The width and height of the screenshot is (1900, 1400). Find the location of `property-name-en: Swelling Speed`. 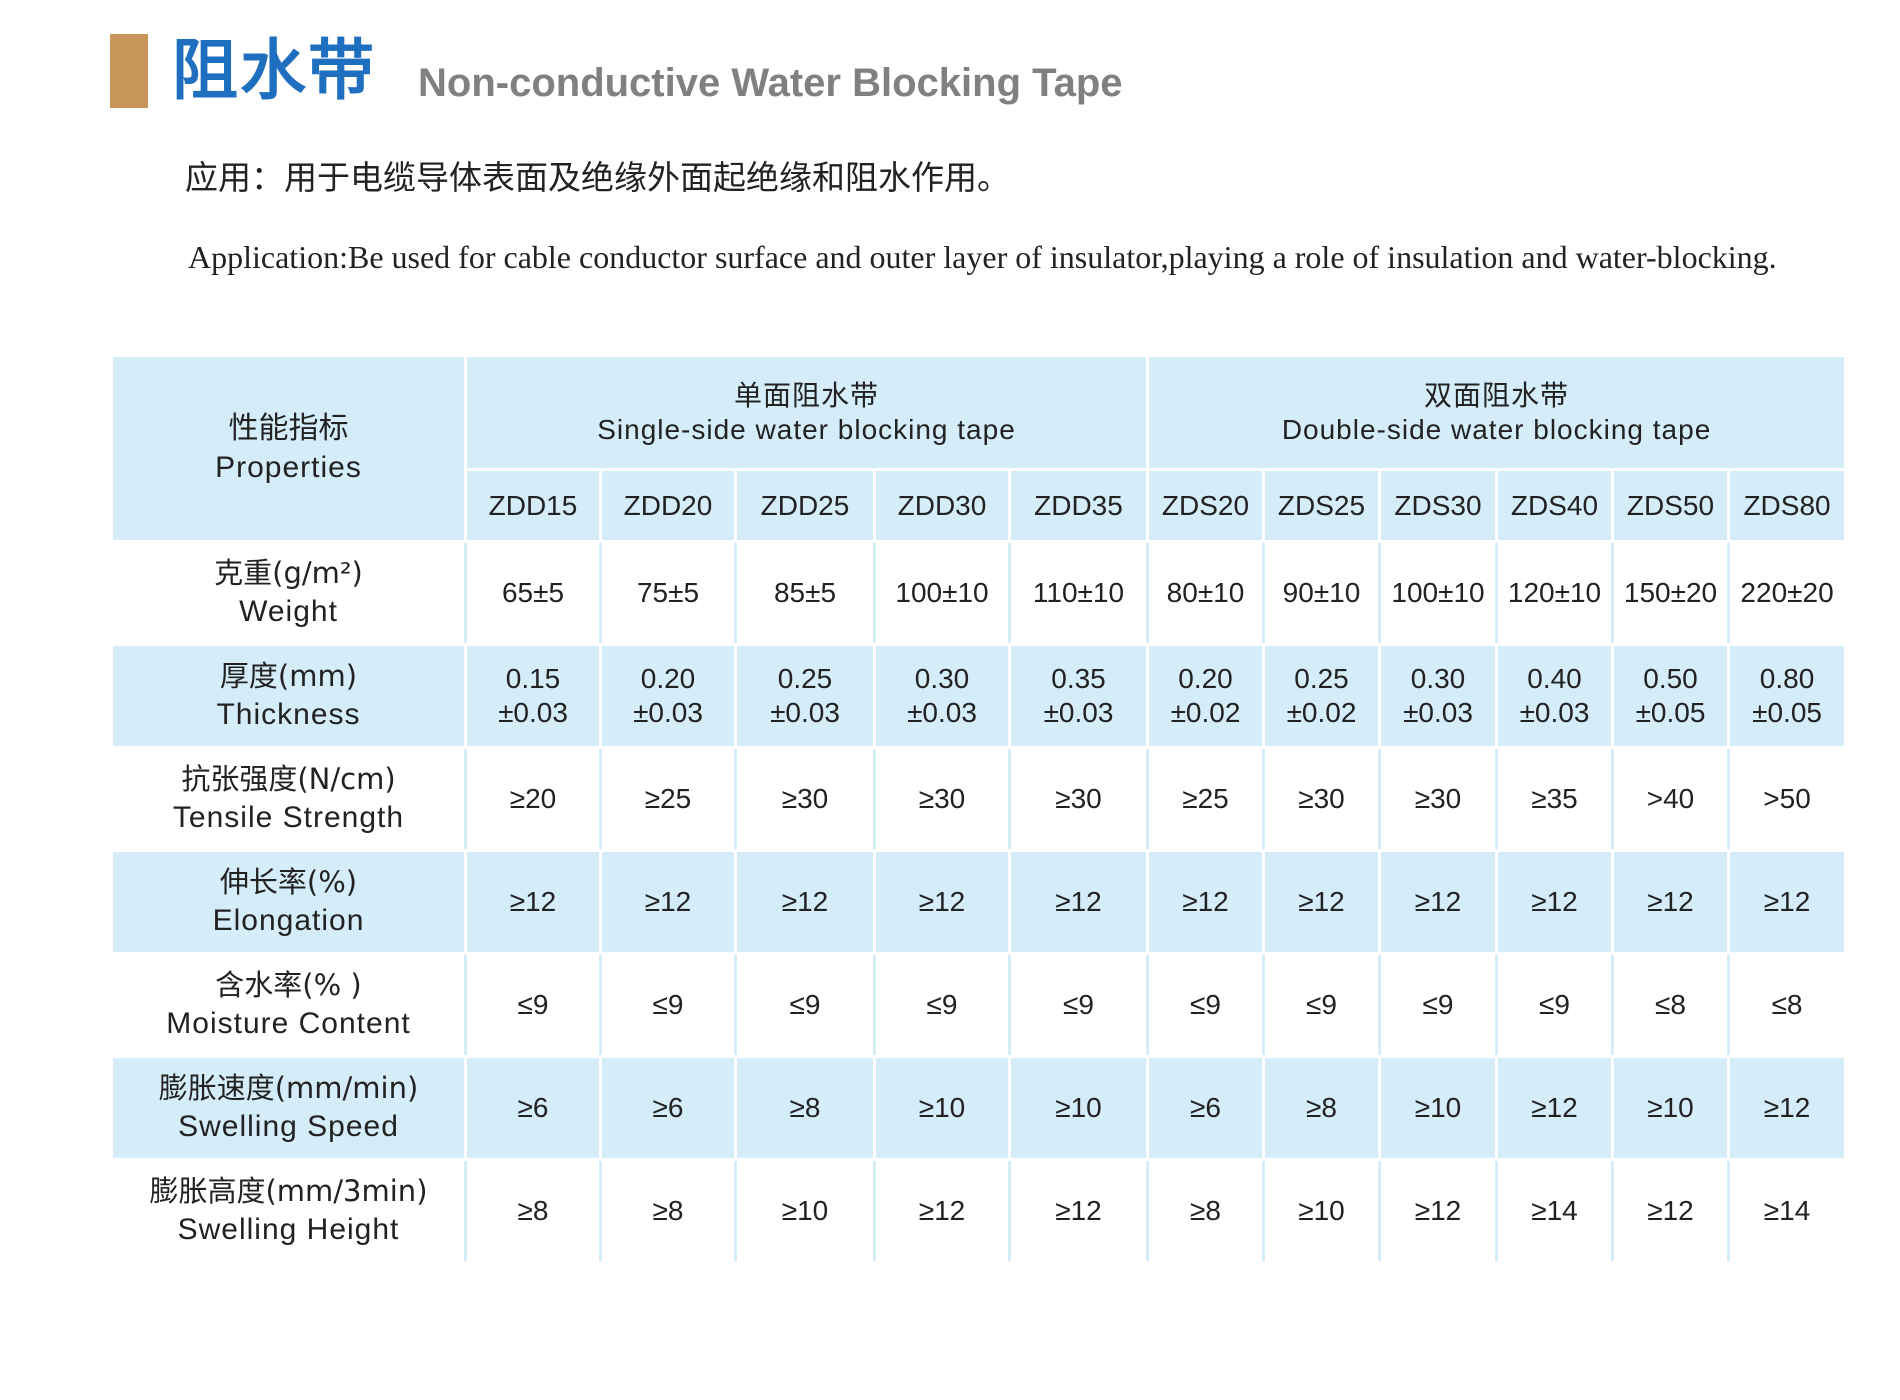

property-name-en: Swelling Speed is located at coordinates (288, 1126).